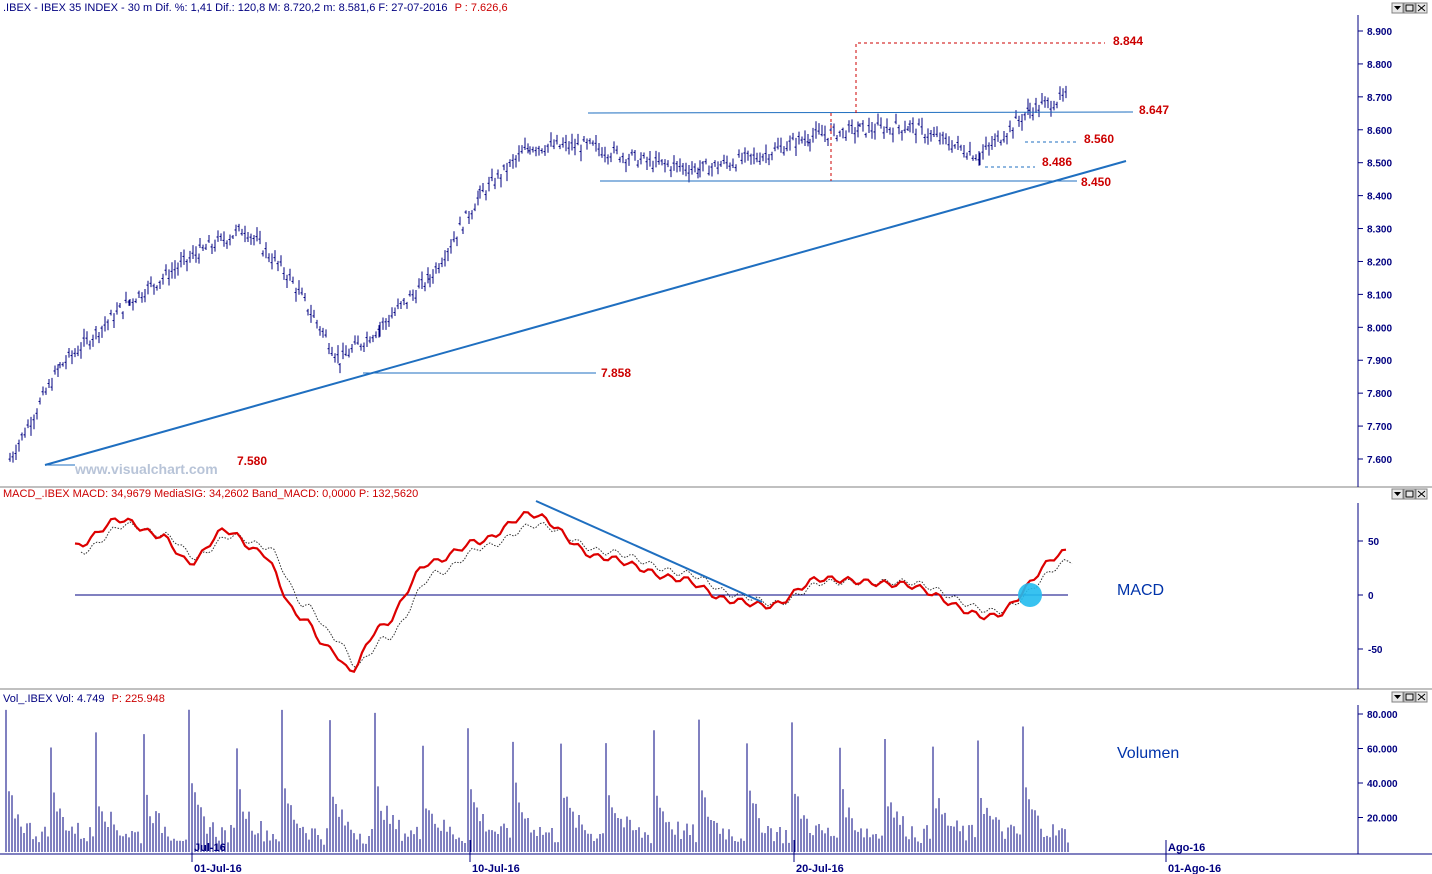 The width and height of the screenshot is (1432, 874). Describe the element at coordinates (252, 461) in the screenshot. I see `level-label-7580: 7.580` at that location.